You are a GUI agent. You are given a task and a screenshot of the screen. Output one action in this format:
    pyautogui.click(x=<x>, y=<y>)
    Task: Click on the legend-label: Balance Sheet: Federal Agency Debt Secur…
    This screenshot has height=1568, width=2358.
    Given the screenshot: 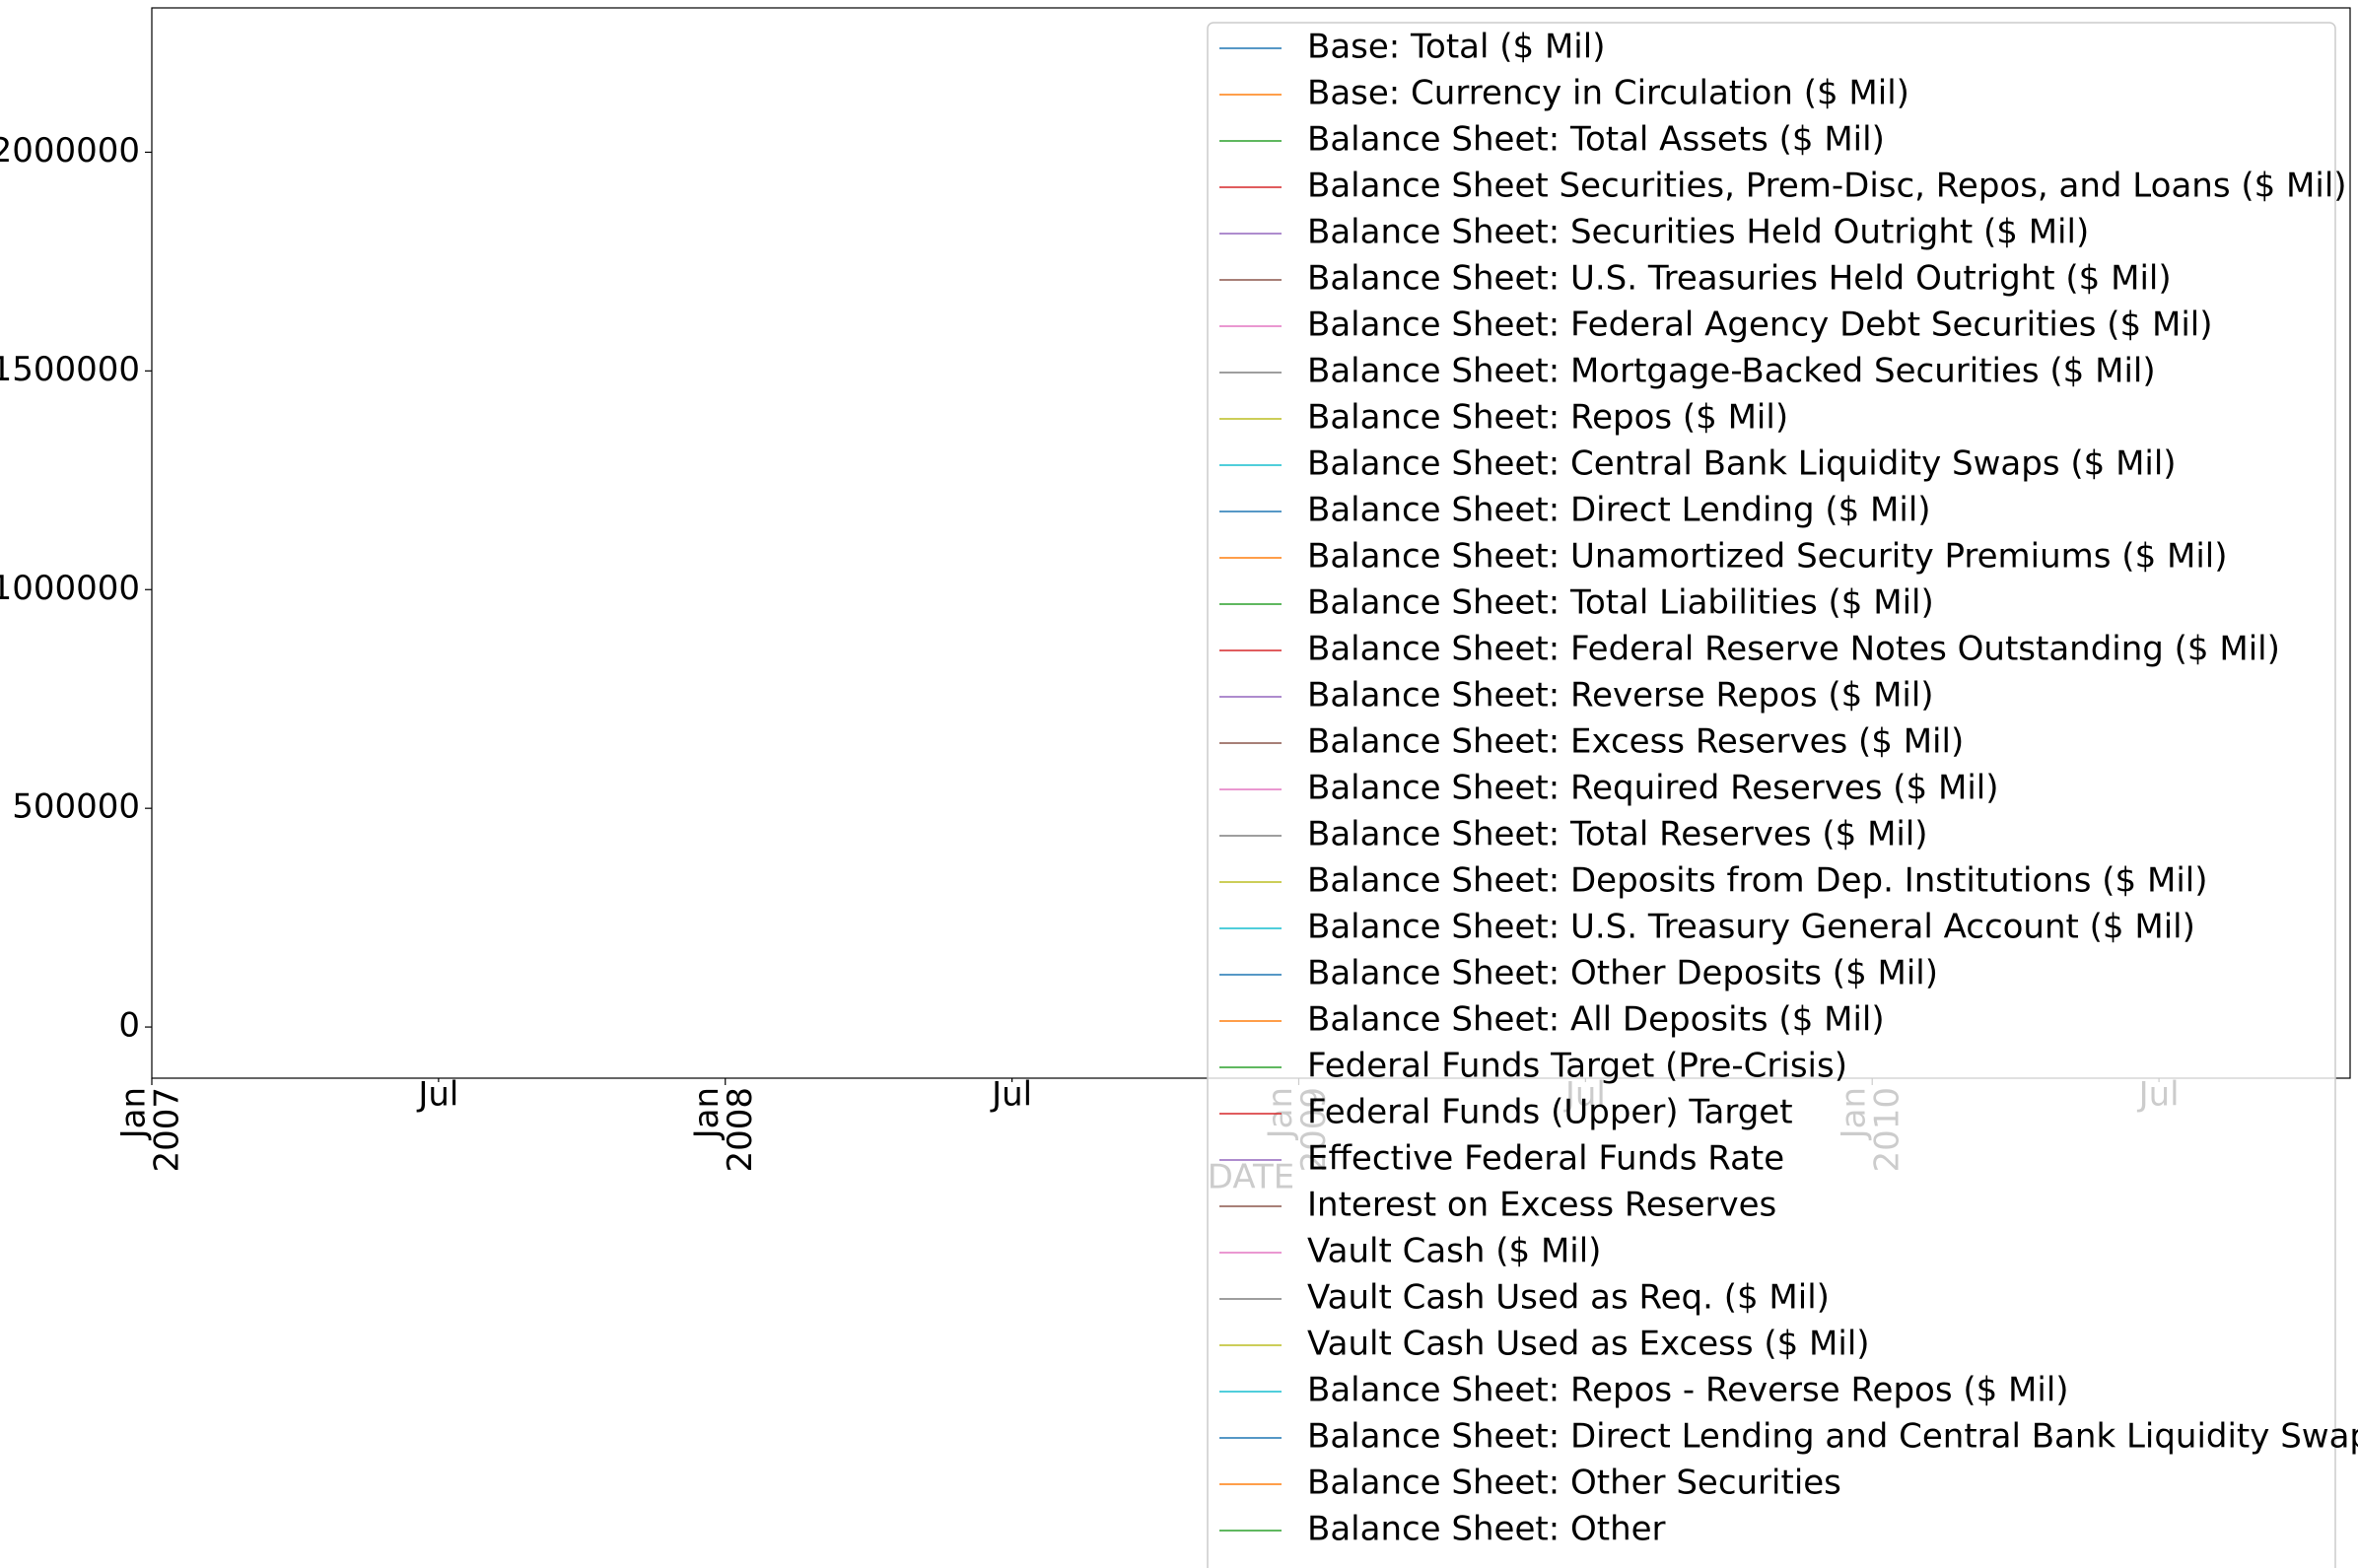 What is the action you would take?
    pyautogui.click(x=1759, y=325)
    